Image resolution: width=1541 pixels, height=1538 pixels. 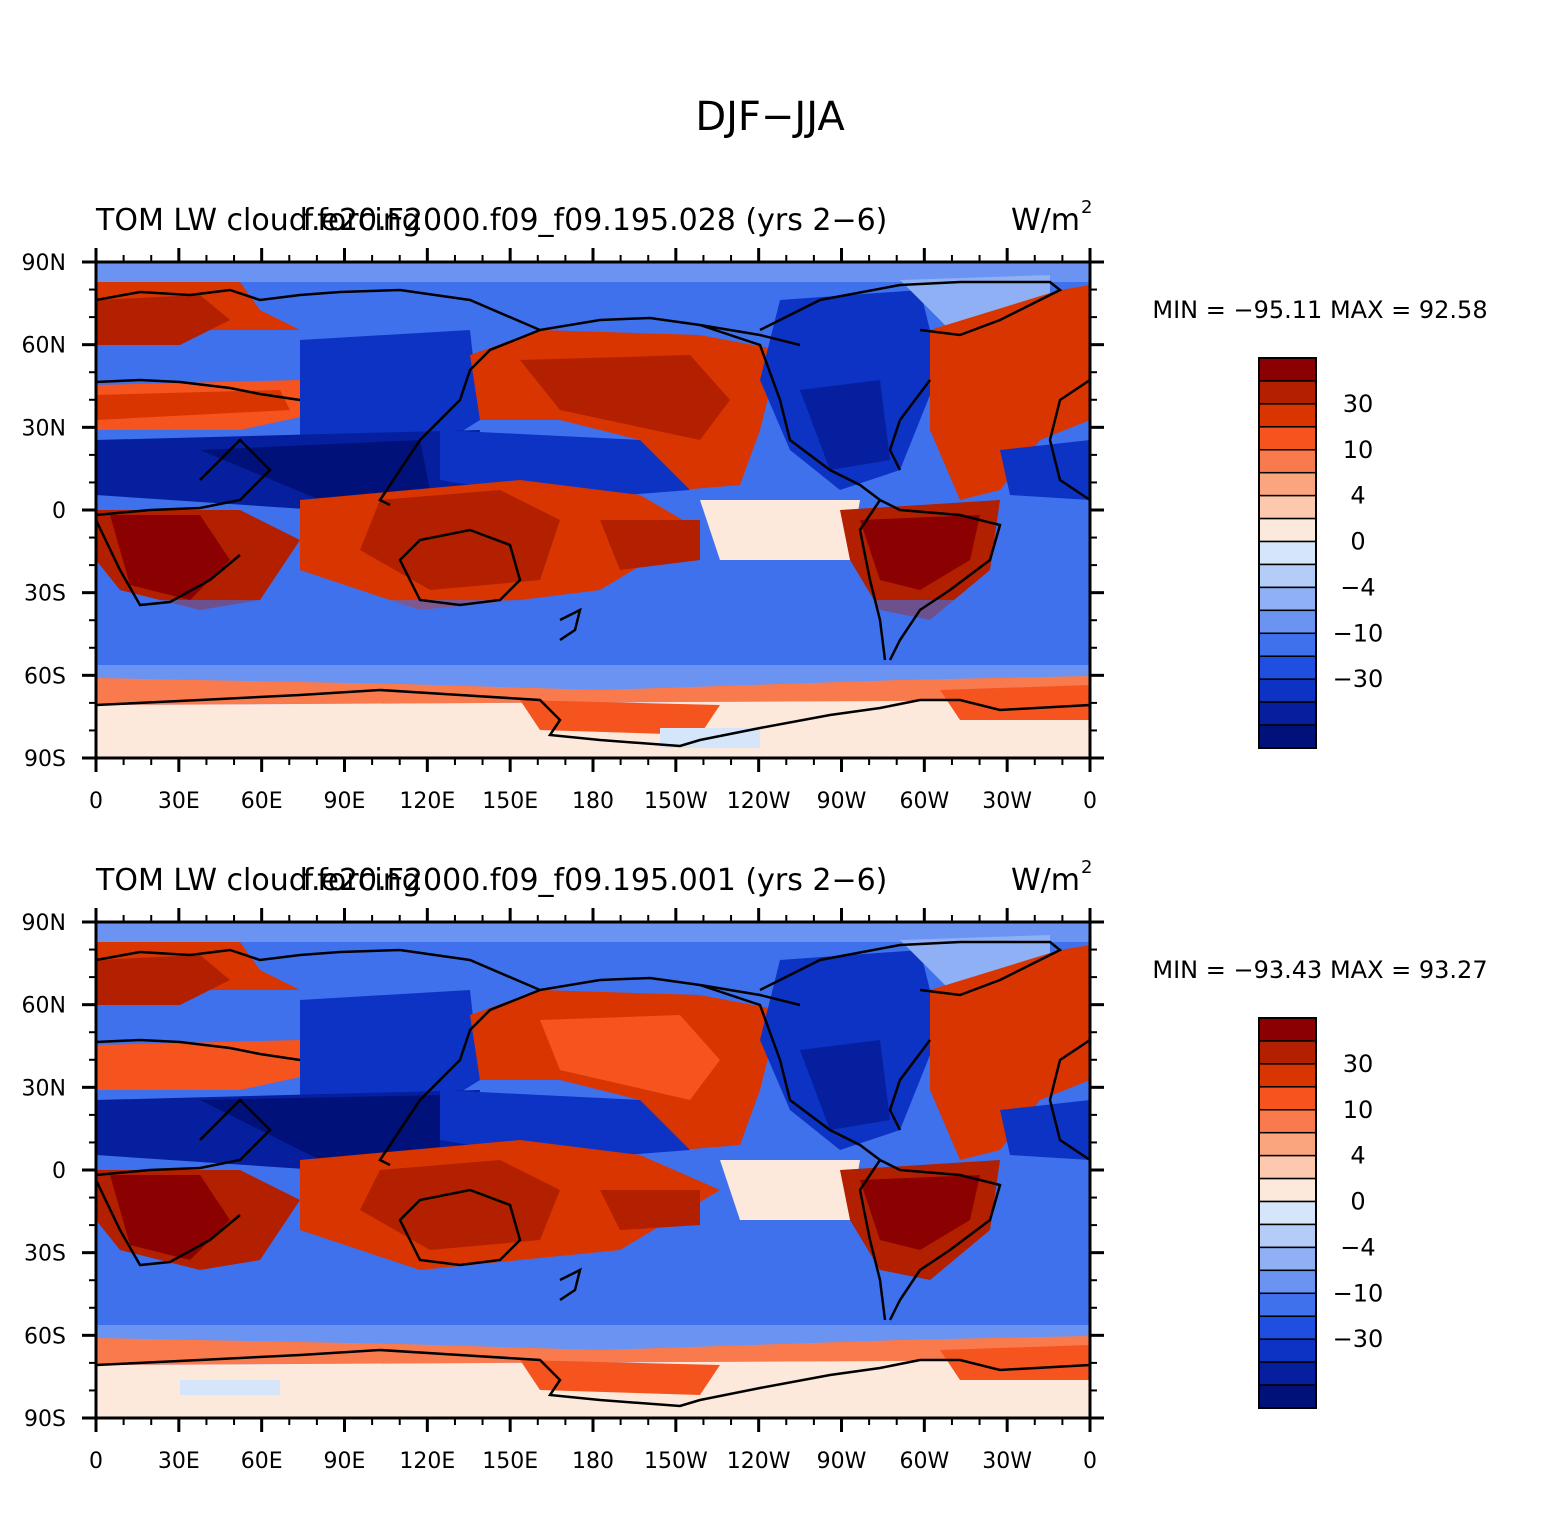 What do you see at coordinates (1358, 633) in the screenshot?
I see `colorbar-label: −10` at bounding box center [1358, 633].